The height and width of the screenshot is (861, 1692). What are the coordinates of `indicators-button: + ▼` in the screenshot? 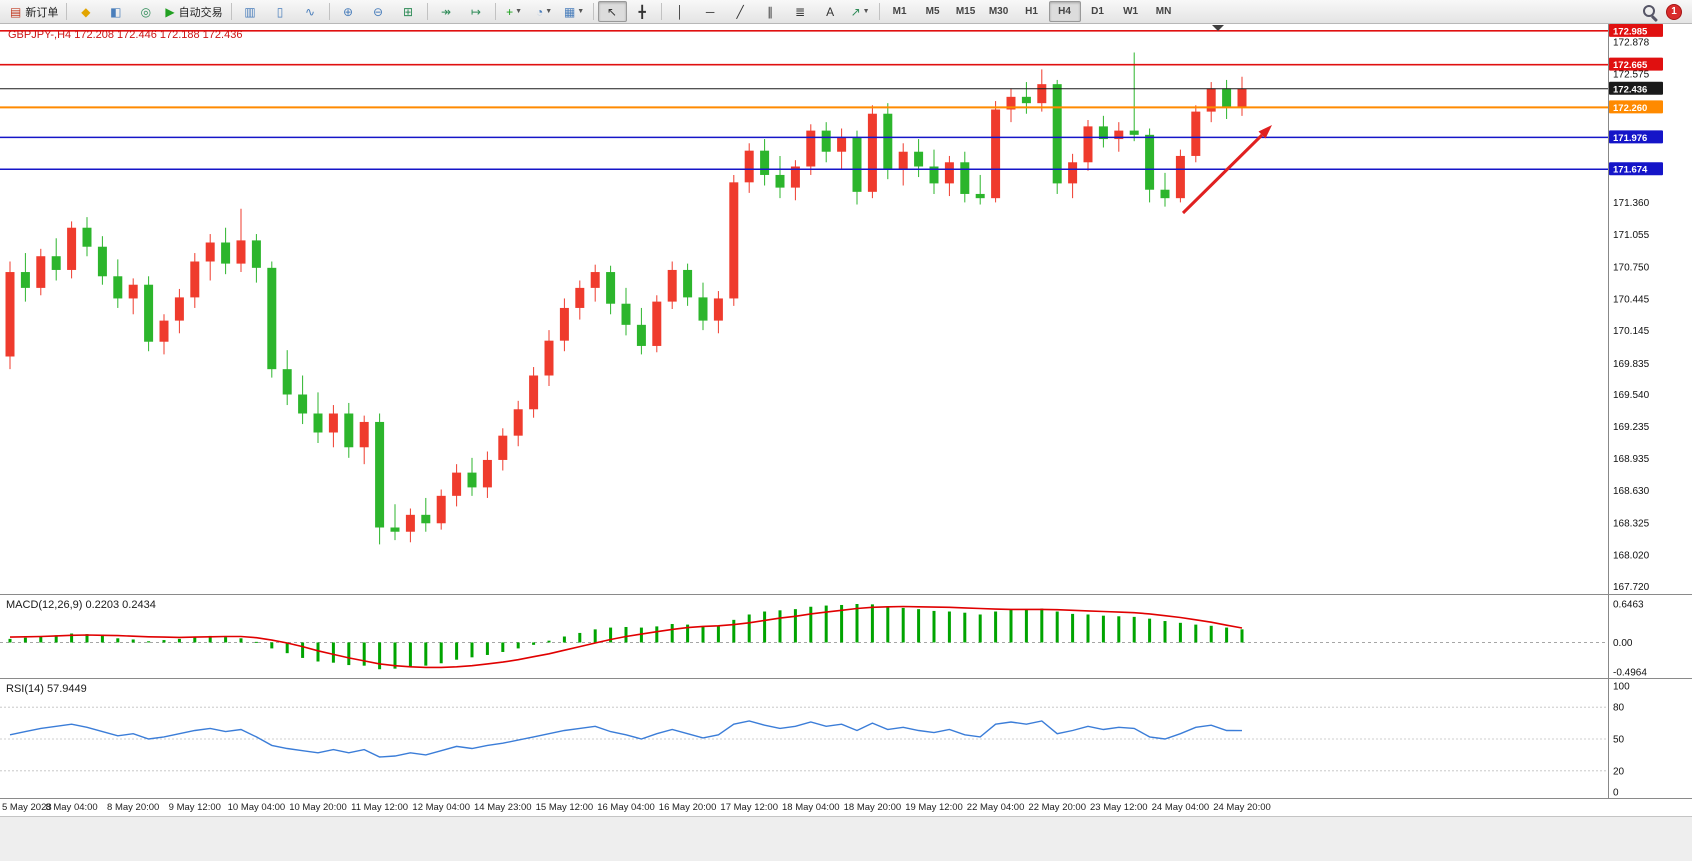 It's located at (514, 11).